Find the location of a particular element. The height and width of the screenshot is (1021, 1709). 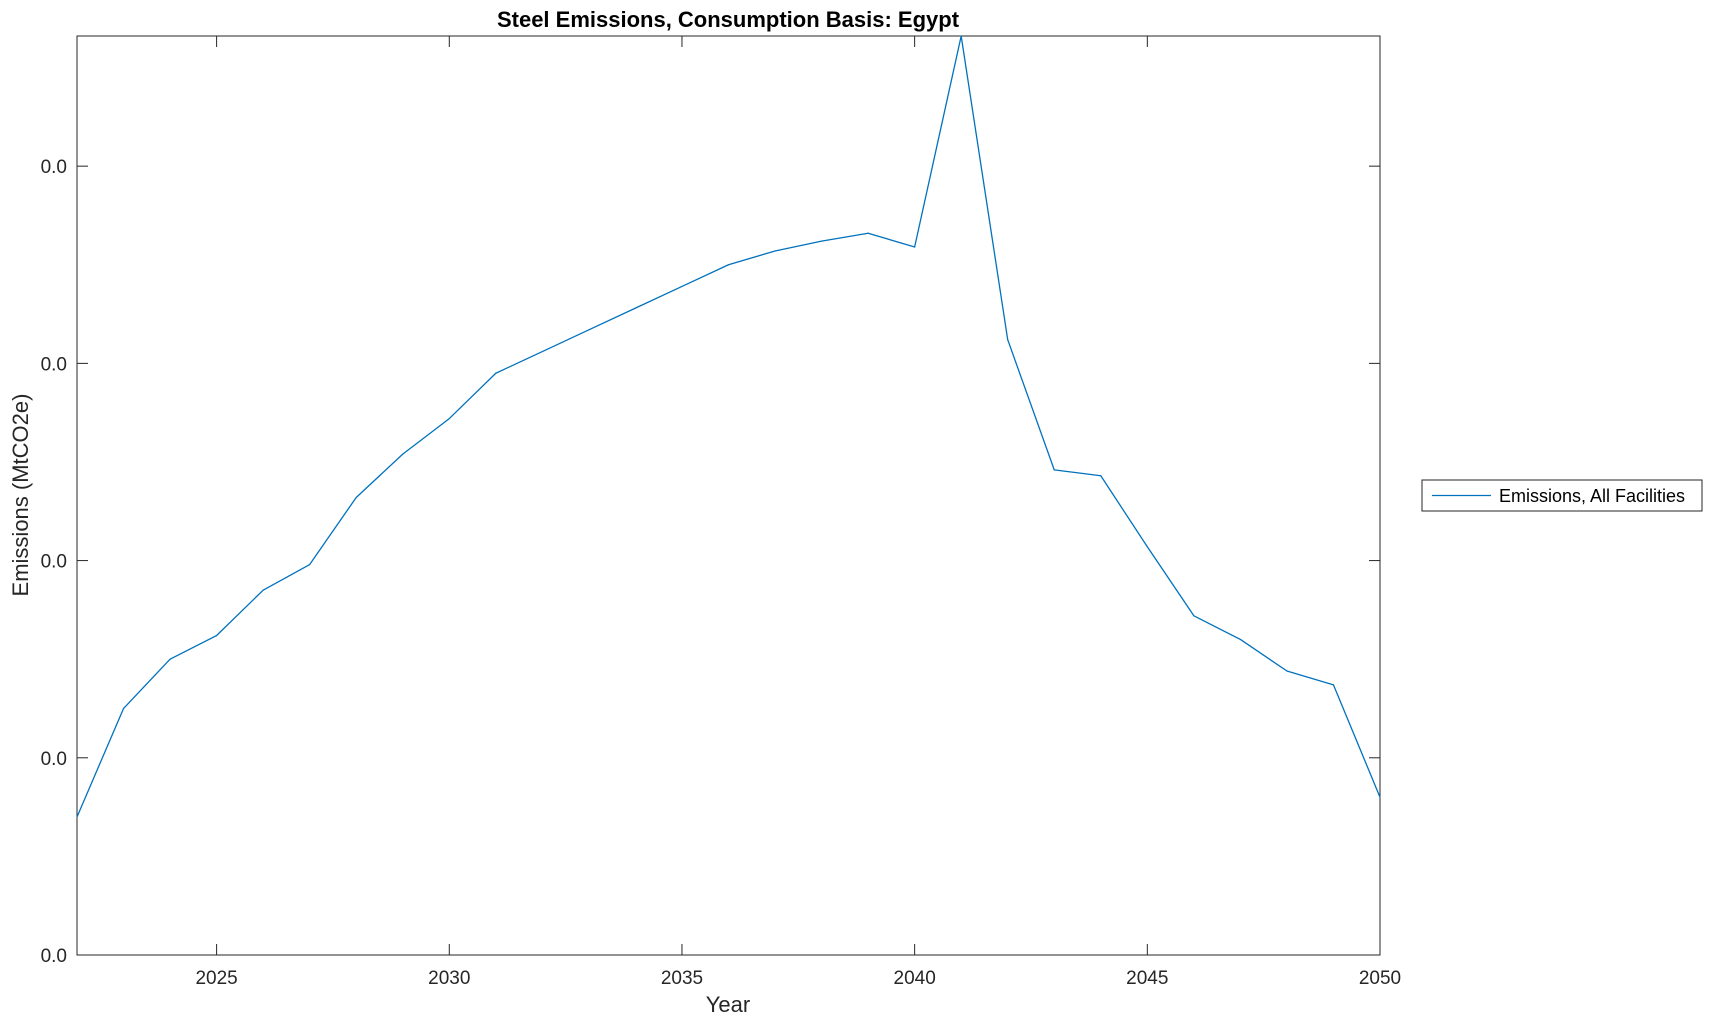

x-tick-label: 2045 is located at coordinates (1147, 978).